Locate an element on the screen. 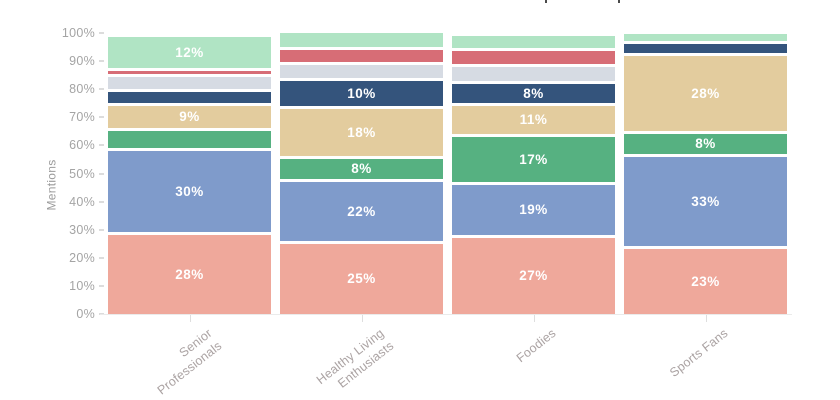  y-tick-label: 20% is located at coordinates (82, 257).